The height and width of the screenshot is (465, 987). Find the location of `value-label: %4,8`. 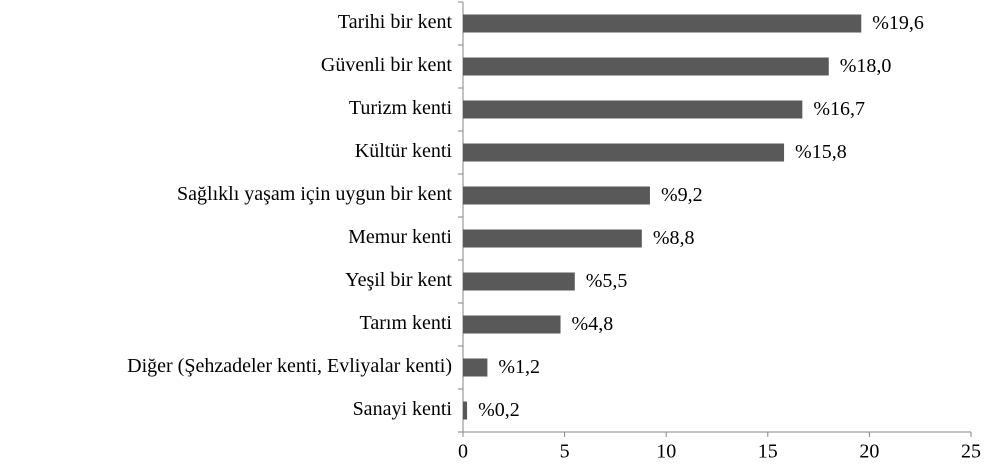

value-label: %4,8 is located at coordinates (593, 324).